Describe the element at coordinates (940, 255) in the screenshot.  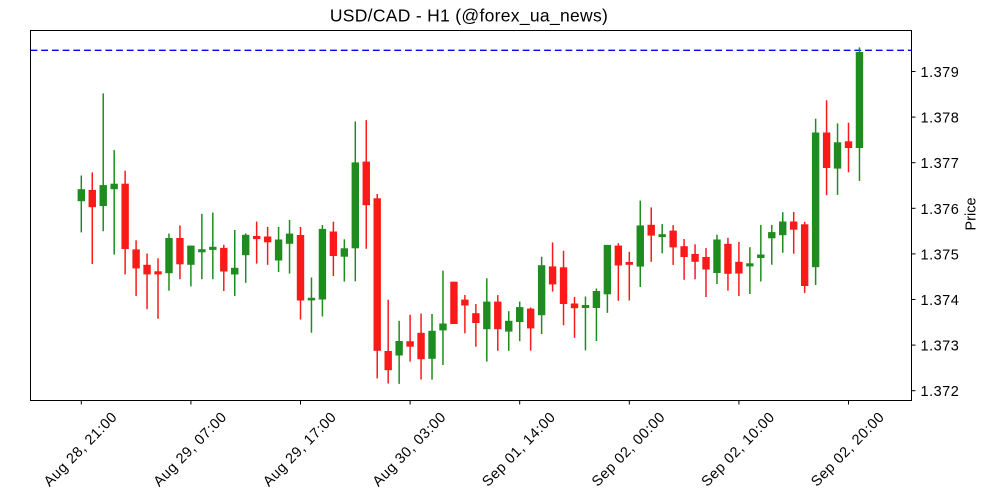
I see `svg-text: 1.375` at that location.